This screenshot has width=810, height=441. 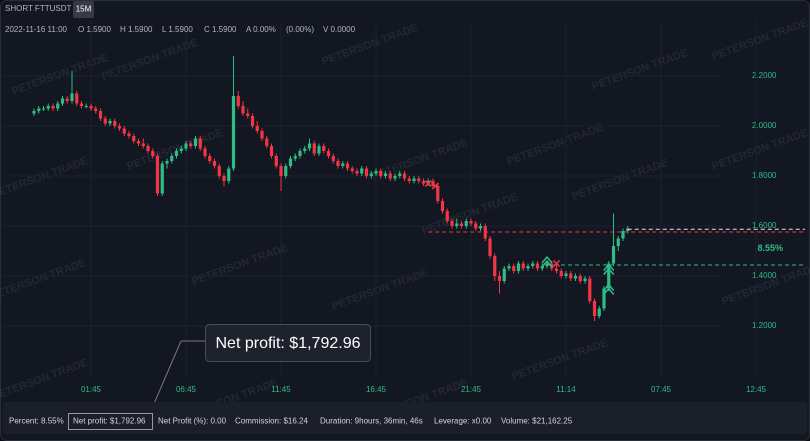 I want to click on ohlc-field: C 1.5900, so click(x=220, y=29).